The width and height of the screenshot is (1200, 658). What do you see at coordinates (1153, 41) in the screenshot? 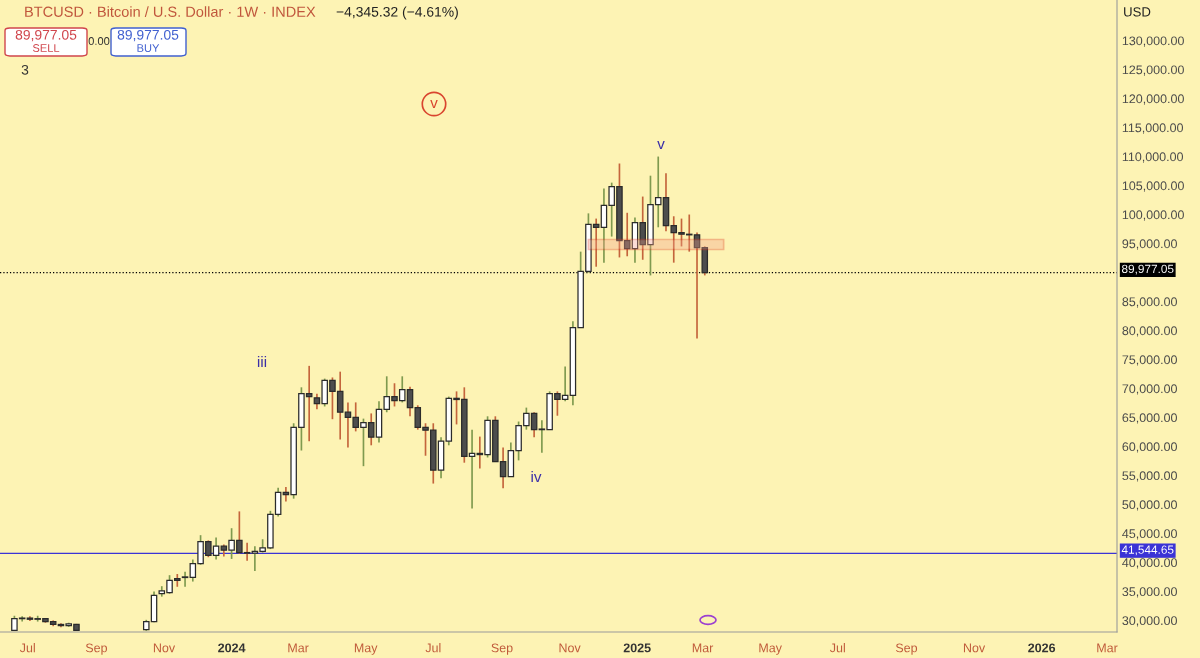
I see `y-tick-label: 130,000.00` at bounding box center [1153, 41].